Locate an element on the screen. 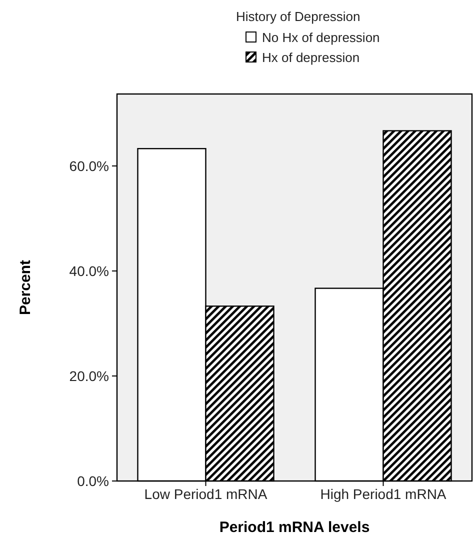  y-tick-label: 0.0% is located at coordinates (93, 480).